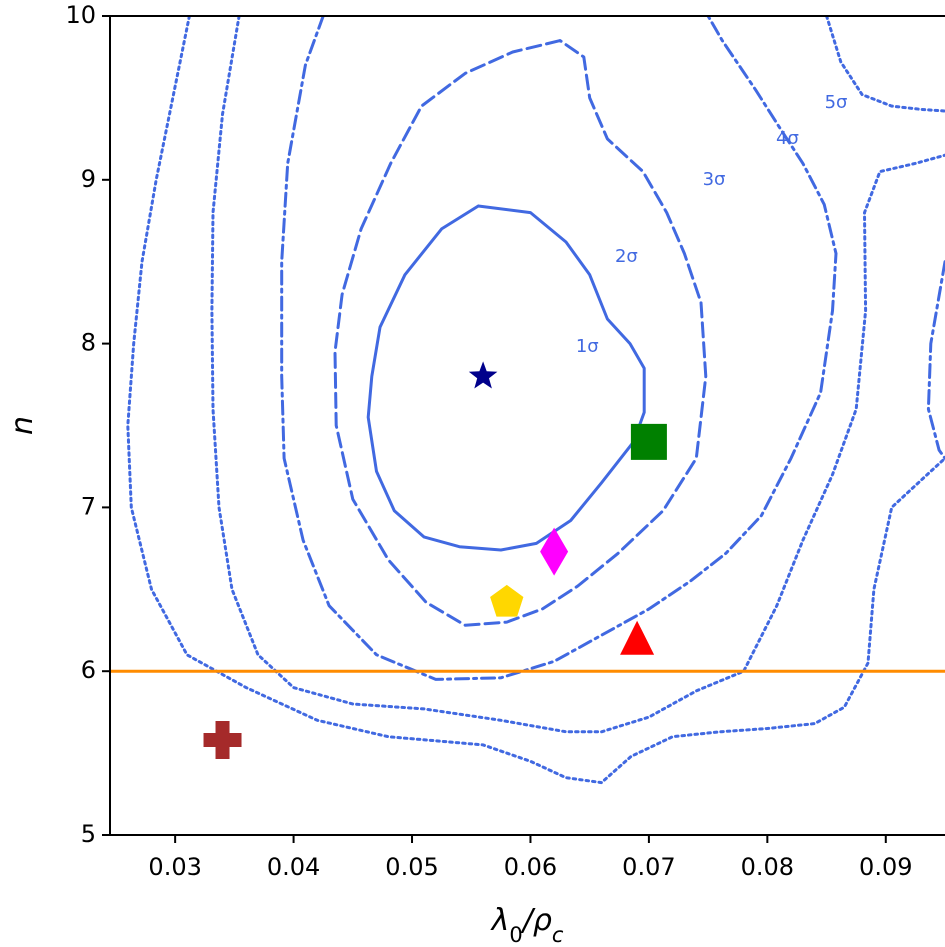 Image resolution: width=945 pixels, height=947 pixels. Describe the element at coordinates (554, 551) in the screenshot. I see `diamond-marker` at that location.